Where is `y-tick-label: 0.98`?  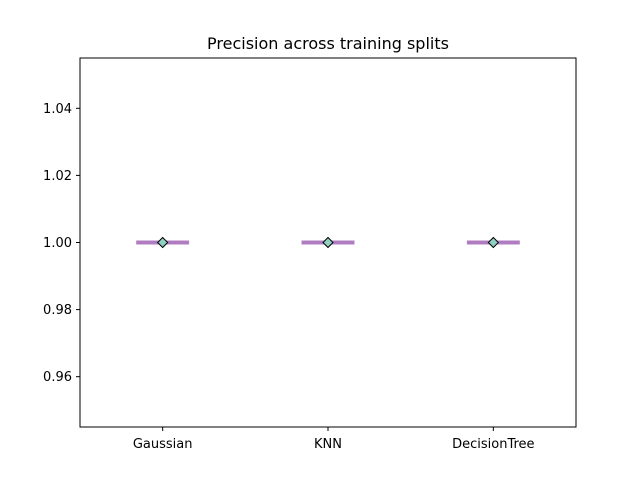 y-tick-label: 0.98 is located at coordinates (57, 310).